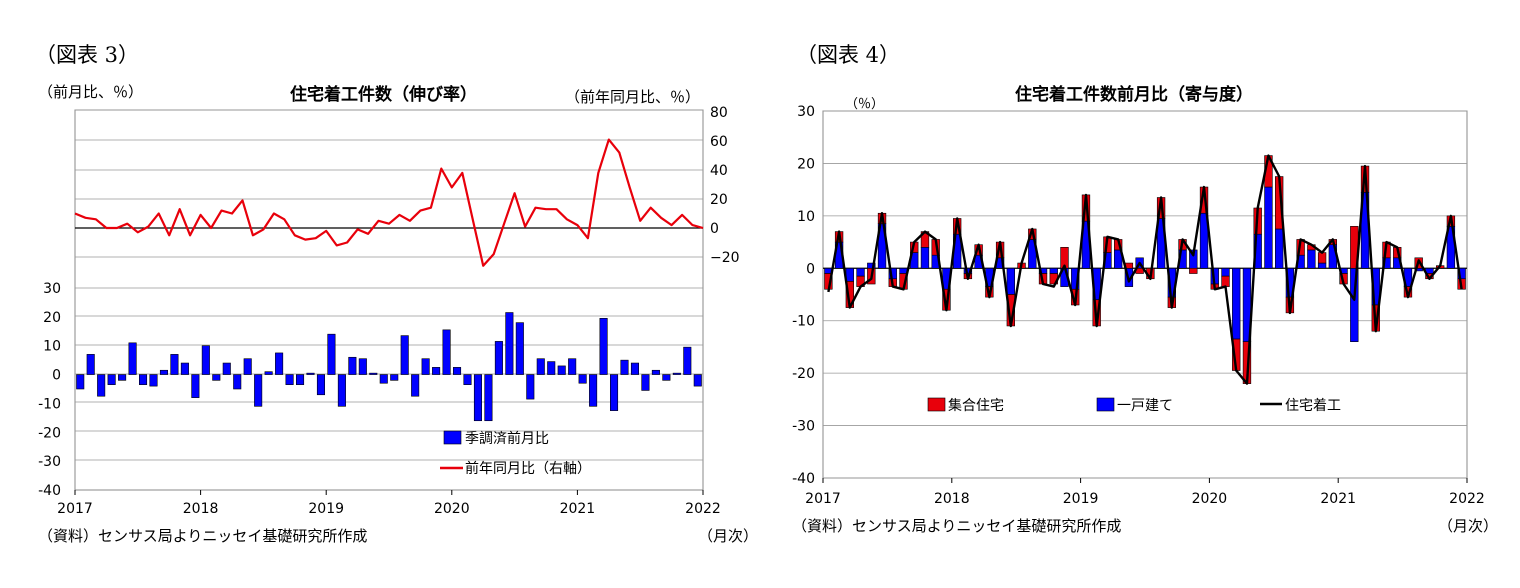  Describe the element at coordinates (810, 269) in the screenshot. I see `y-tick-label: 0` at that location.